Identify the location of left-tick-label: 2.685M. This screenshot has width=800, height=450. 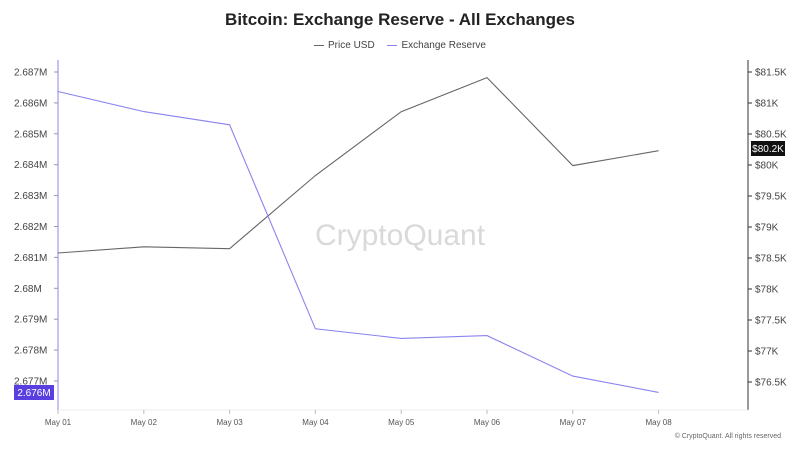
(30, 134).